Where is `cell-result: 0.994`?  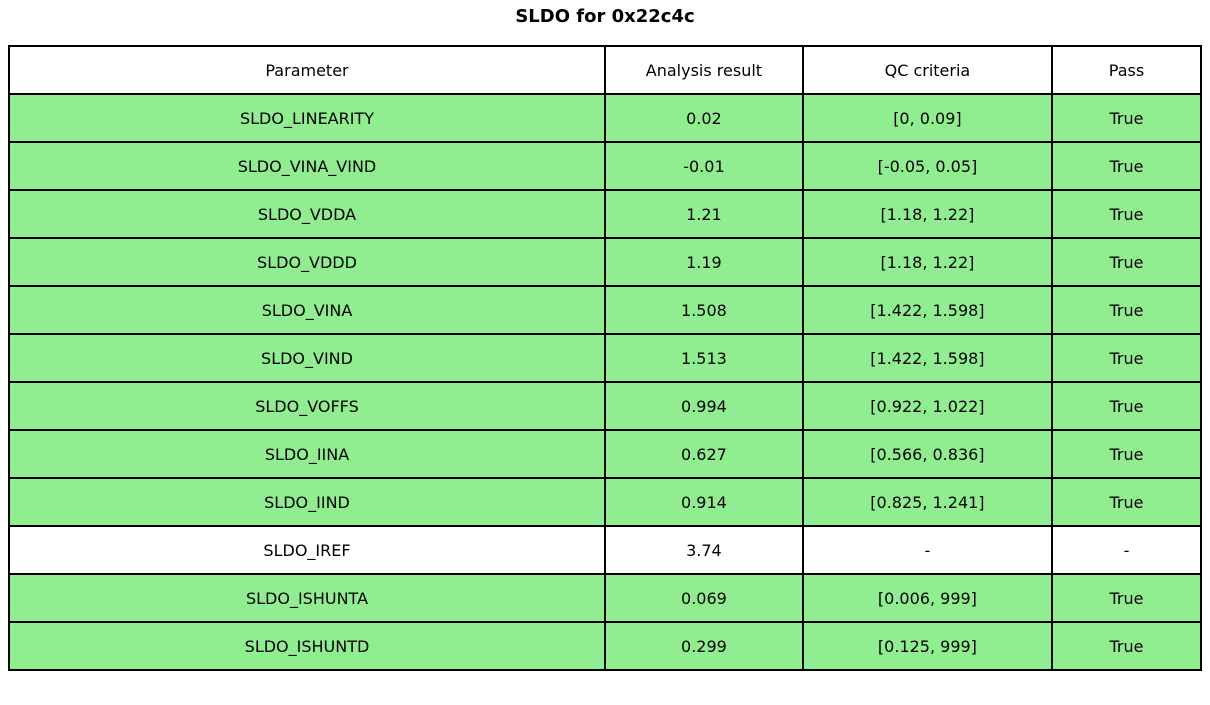
cell-result: 0.994 is located at coordinates (704, 406).